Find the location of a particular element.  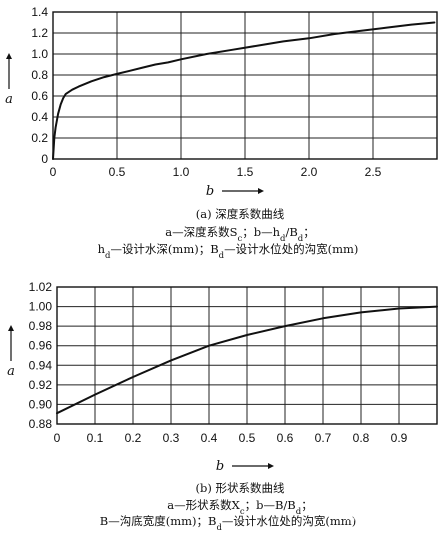

y-tick-label: 0.6 is located at coordinates (39, 96).